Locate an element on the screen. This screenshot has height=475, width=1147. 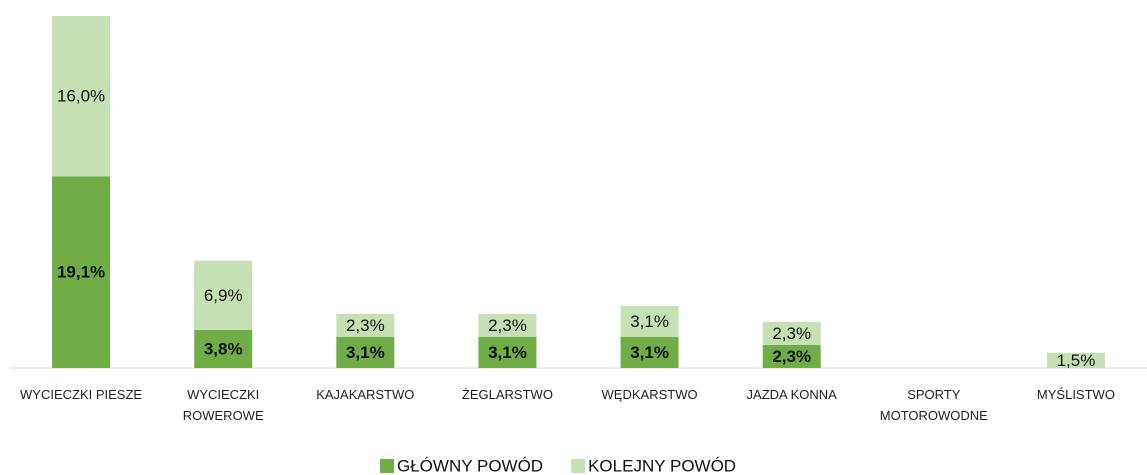
x-tick-label: SPORTY MOTOROWODNE is located at coordinates (933, 405).